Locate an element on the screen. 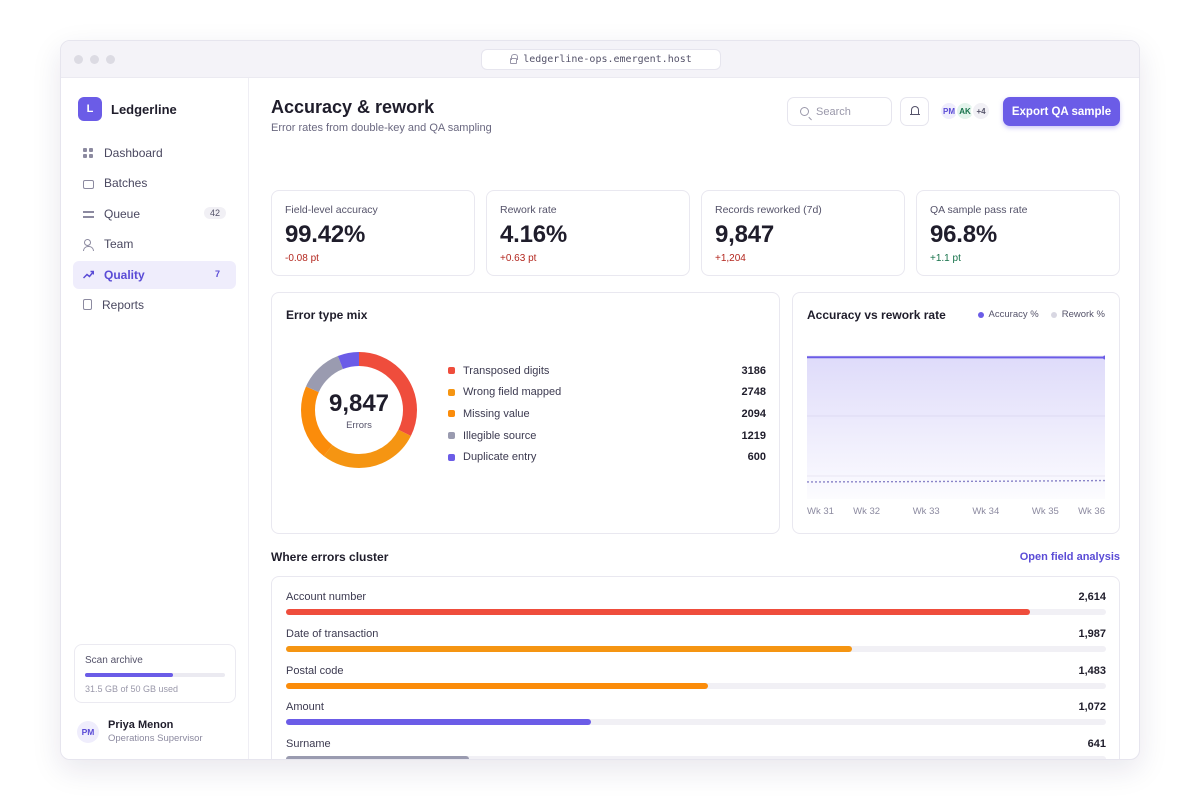  title-bar: ledgerline-ops.emergent.host is located at coordinates (600, 59).